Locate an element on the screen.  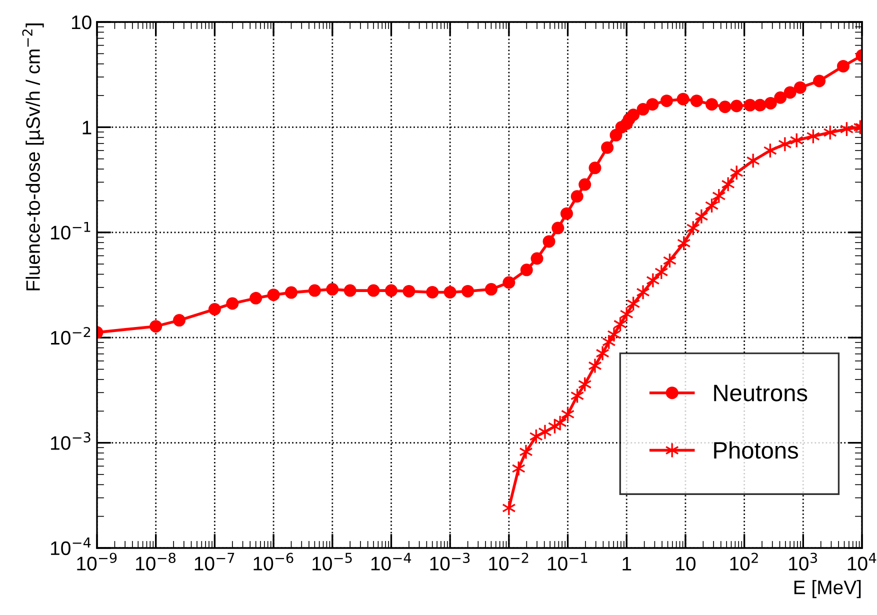
x-tick-label: 1 is located at coordinates (627, 563).